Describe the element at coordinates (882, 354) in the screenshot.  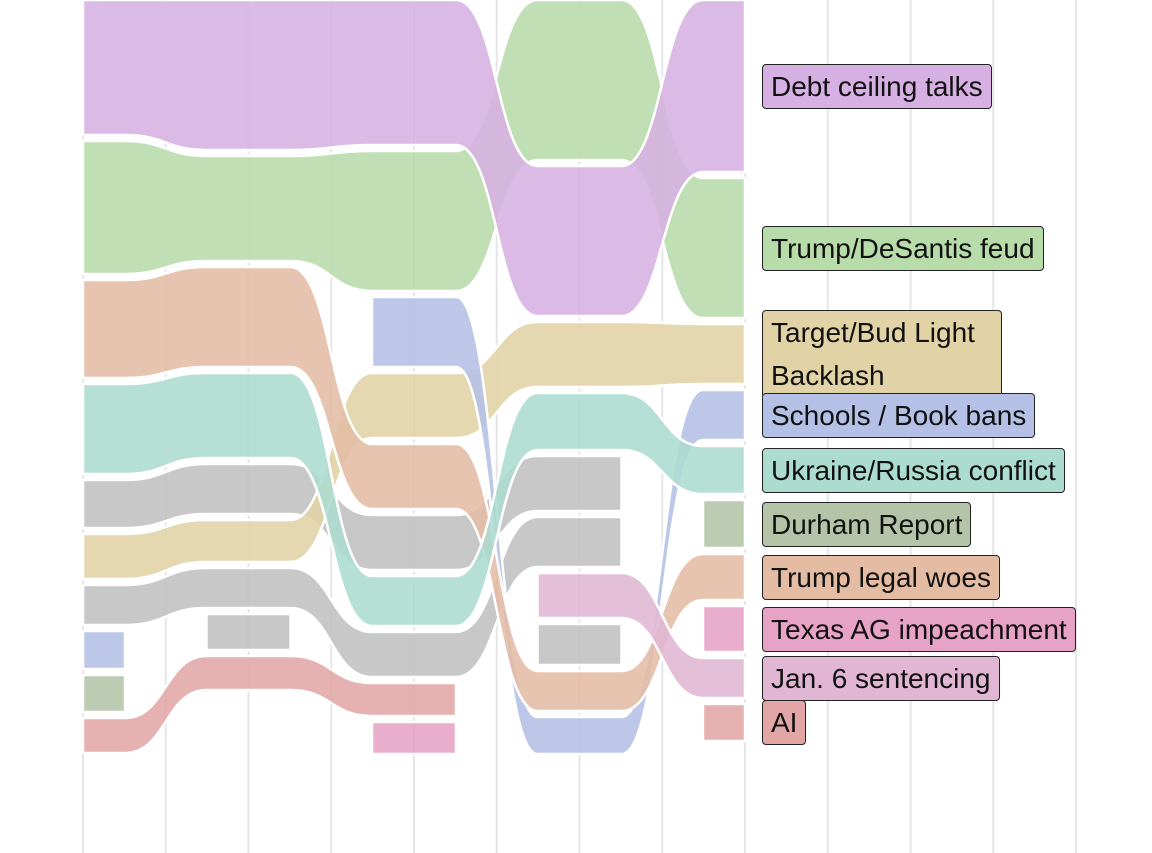
I see `legend-label: Target/Bud Light Backlash` at that location.